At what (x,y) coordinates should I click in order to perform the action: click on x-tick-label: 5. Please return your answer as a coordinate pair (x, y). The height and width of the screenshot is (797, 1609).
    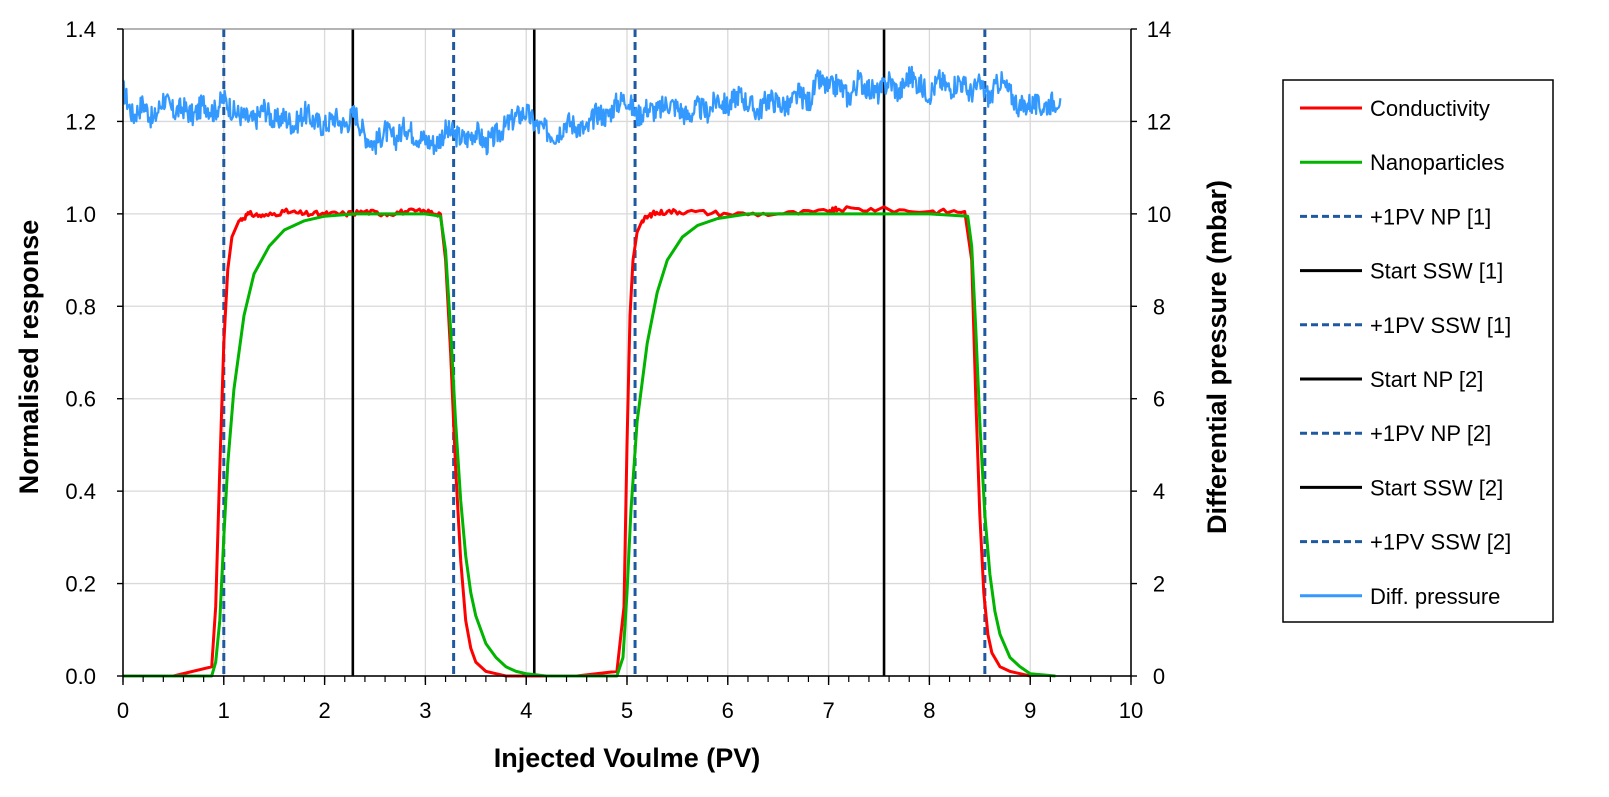
    Looking at the image, I should click on (627, 710).